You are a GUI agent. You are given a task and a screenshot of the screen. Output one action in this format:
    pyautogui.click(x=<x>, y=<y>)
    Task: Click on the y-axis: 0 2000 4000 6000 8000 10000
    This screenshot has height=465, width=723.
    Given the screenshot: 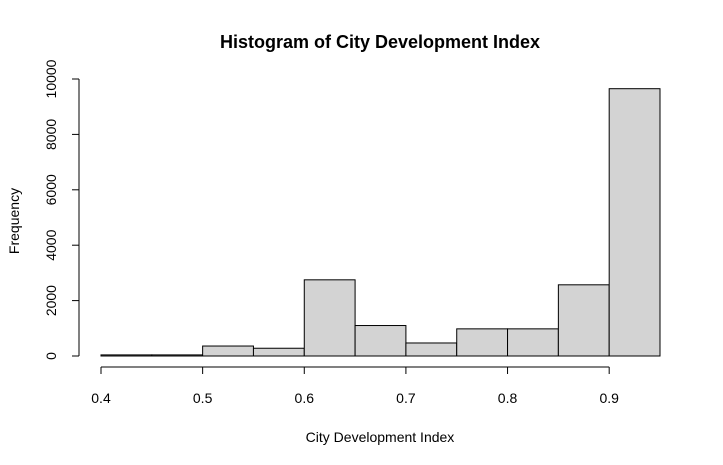 What is the action you would take?
    pyautogui.click(x=61, y=209)
    